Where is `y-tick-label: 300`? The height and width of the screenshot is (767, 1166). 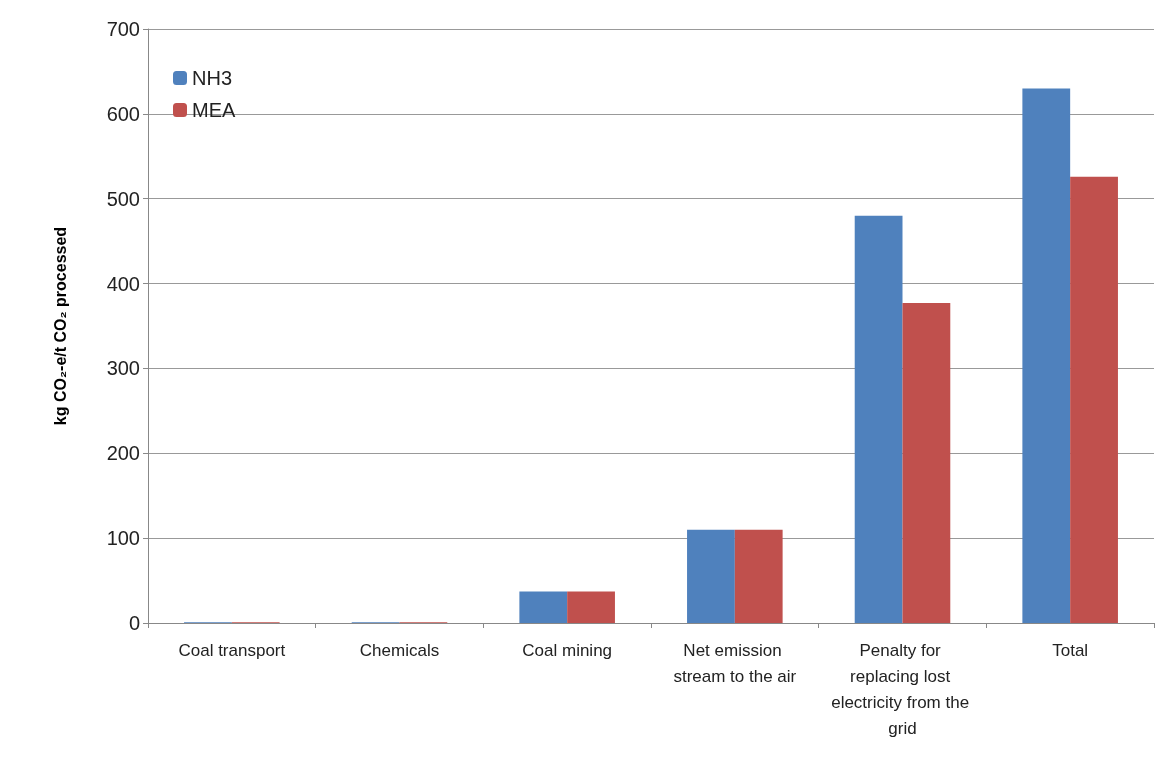
y-tick-label: 300 is located at coordinates (123, 368).